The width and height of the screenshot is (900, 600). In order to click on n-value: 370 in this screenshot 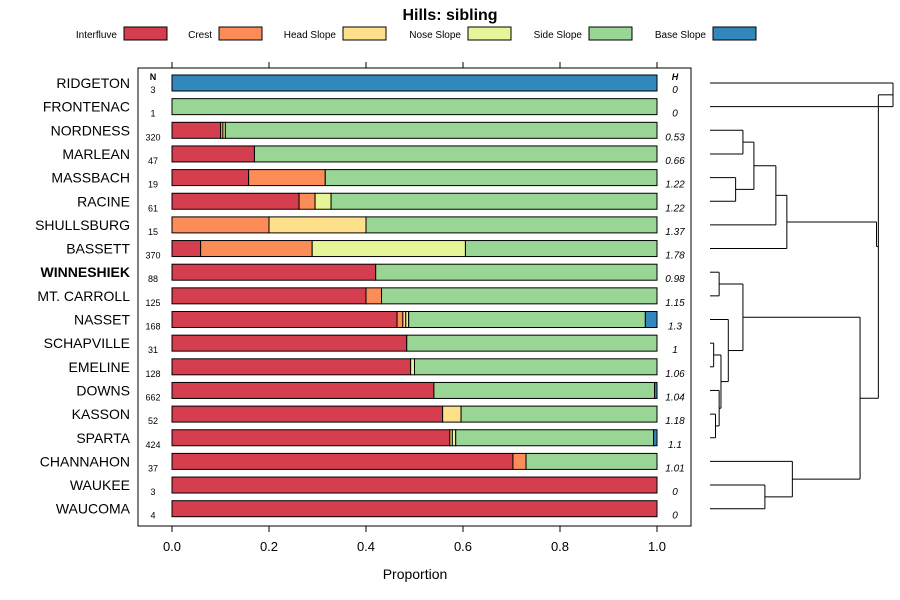, I will do `click(152, 256)`.